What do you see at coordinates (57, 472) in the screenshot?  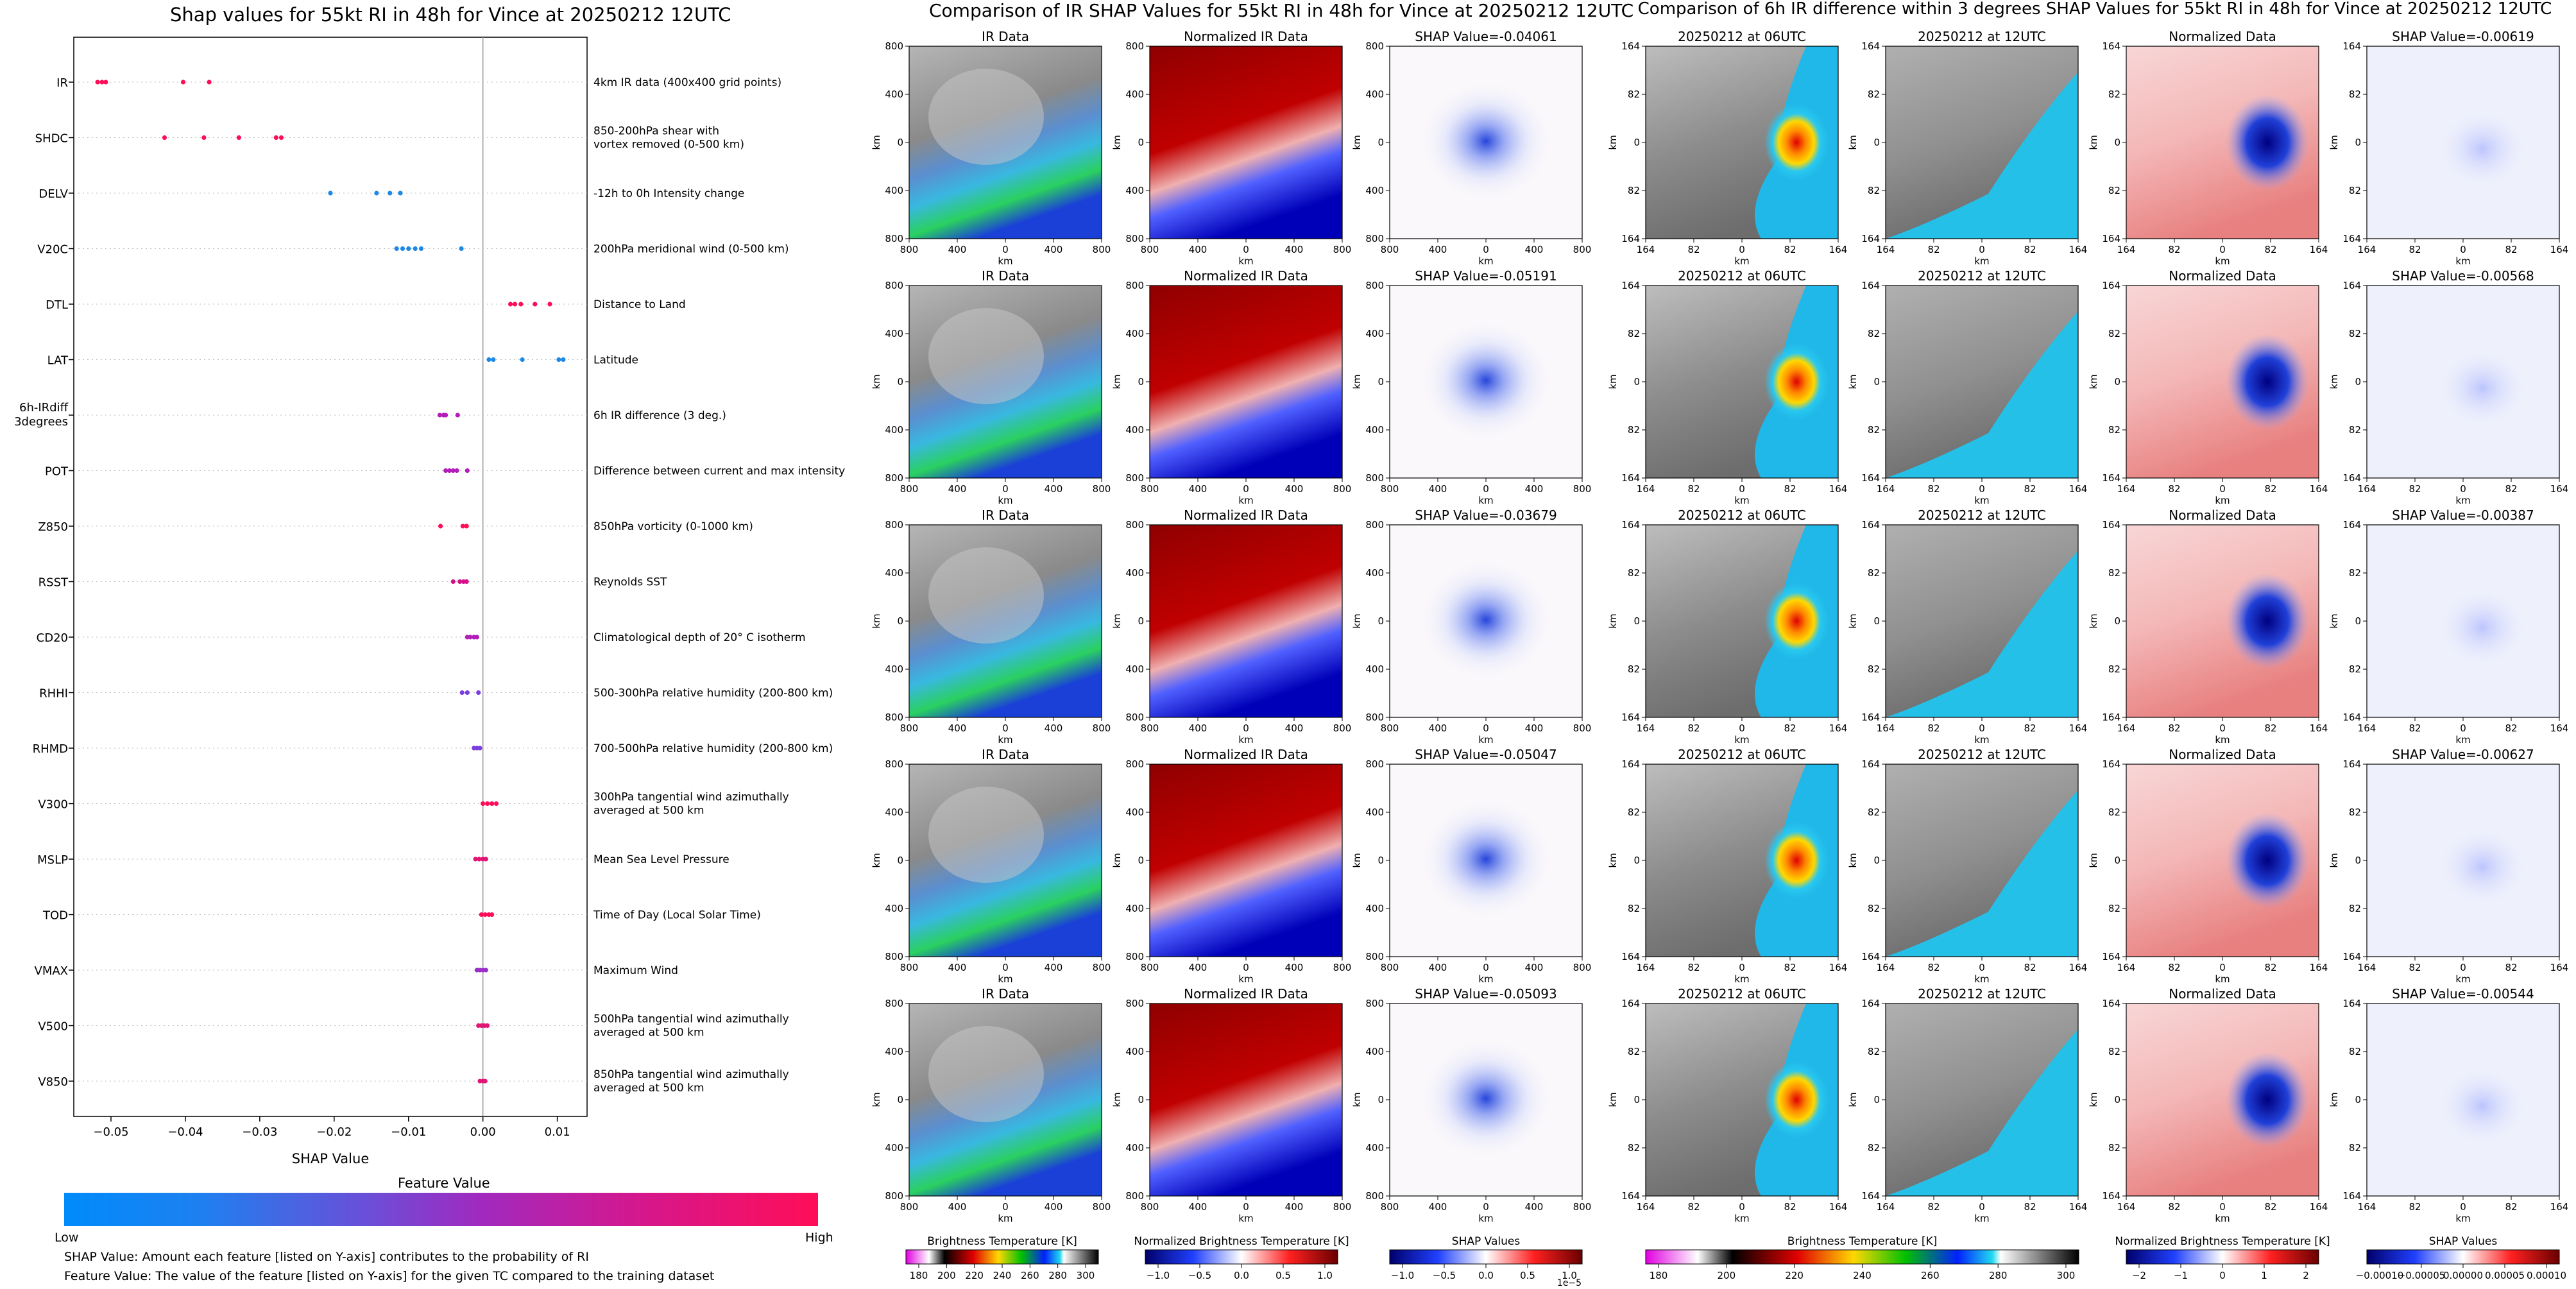 I see `feature-name: POT` at bounding box center [57, 472].